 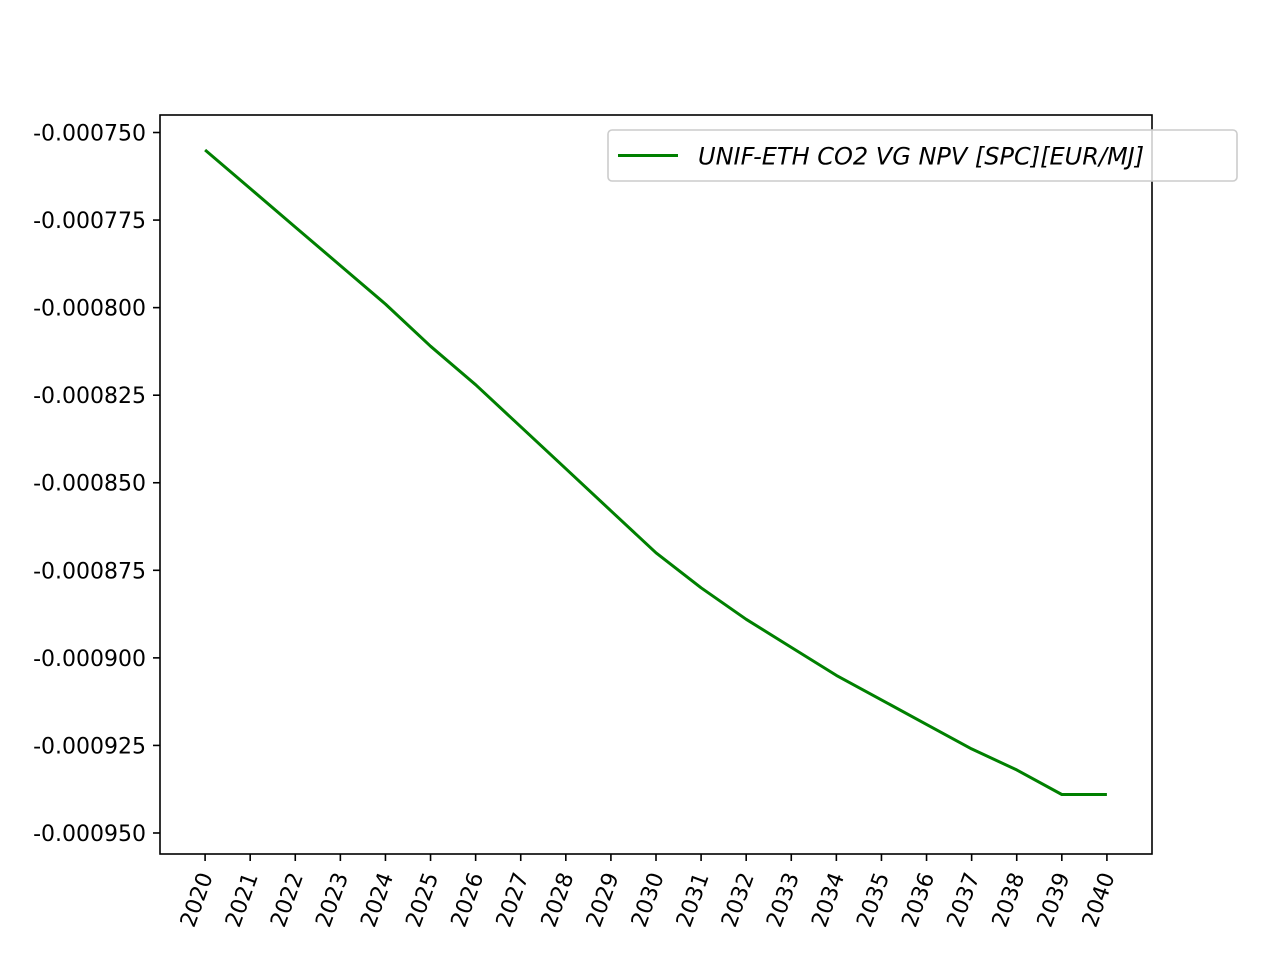 I want to click on x-tick-label: 2038, so click(x=1009, y=900).